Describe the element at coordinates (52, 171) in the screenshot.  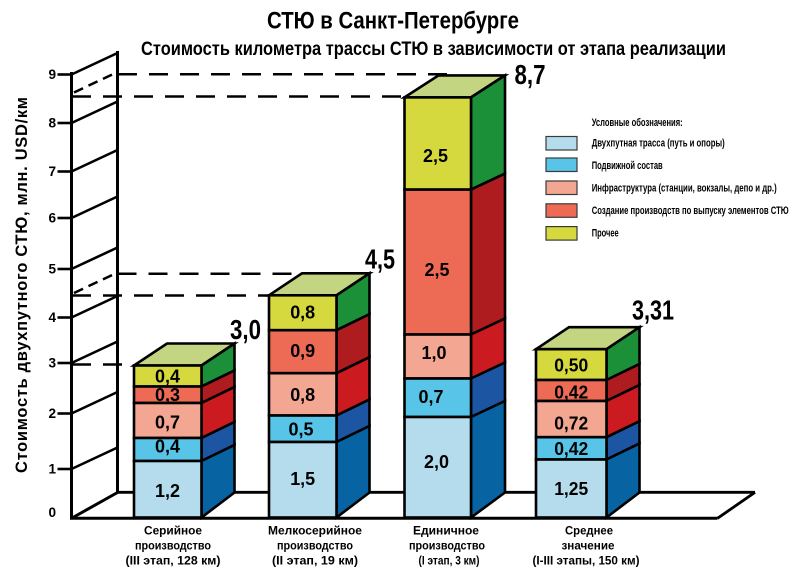
I see `svg-text: 7` at that location.